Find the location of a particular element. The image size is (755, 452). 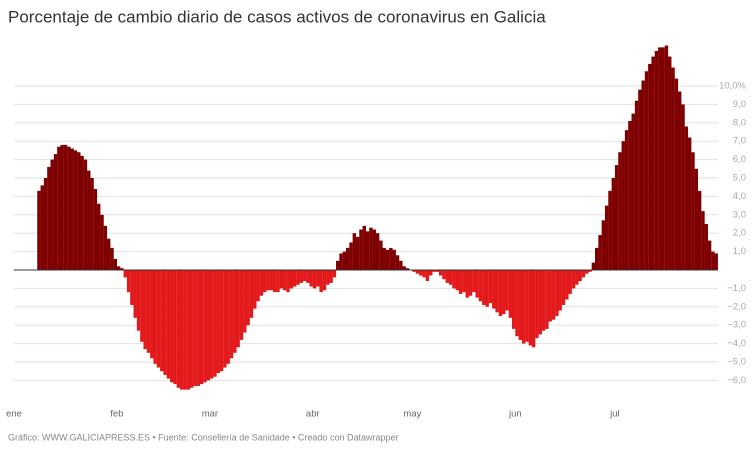

y-tick-label: −4,0 is located at coordinates (736, 343).